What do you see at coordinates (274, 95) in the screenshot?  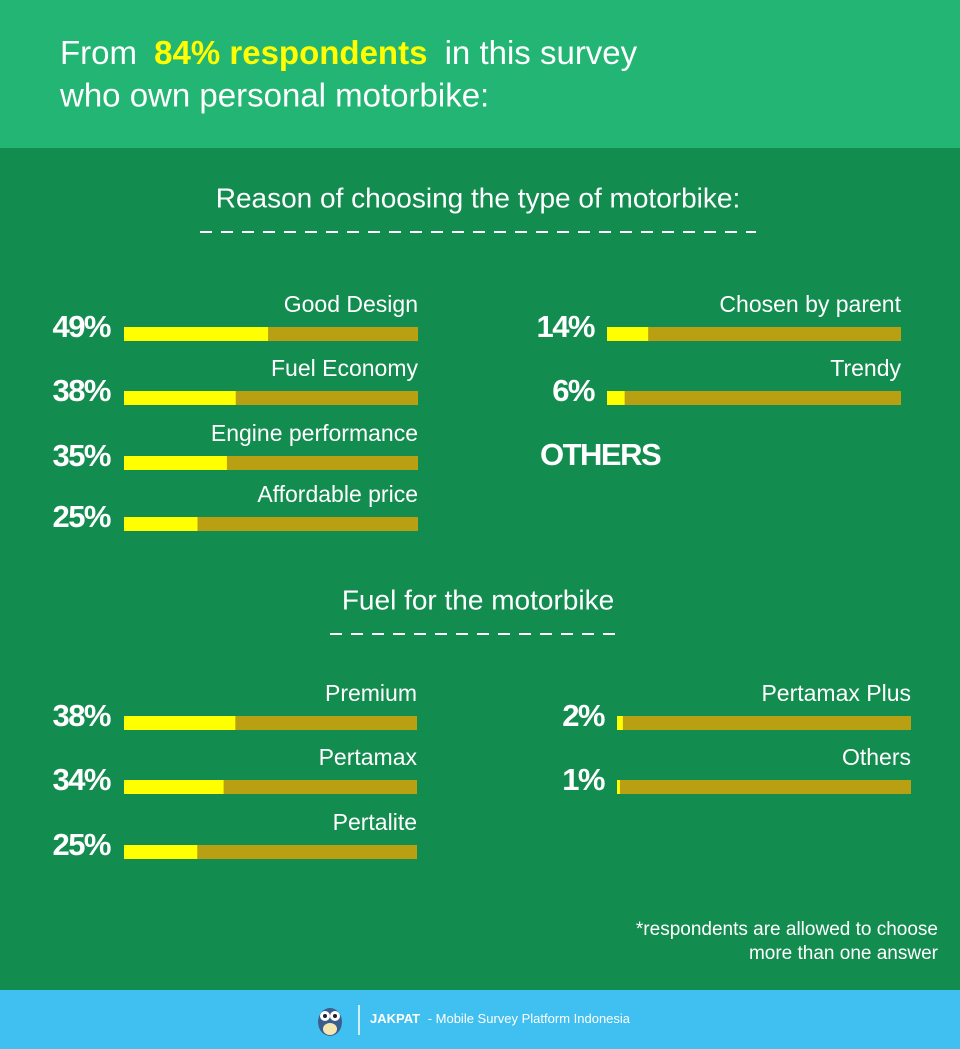 I see `header-title-line2: who own personal motorbike:` at bounding box center [274, 95].